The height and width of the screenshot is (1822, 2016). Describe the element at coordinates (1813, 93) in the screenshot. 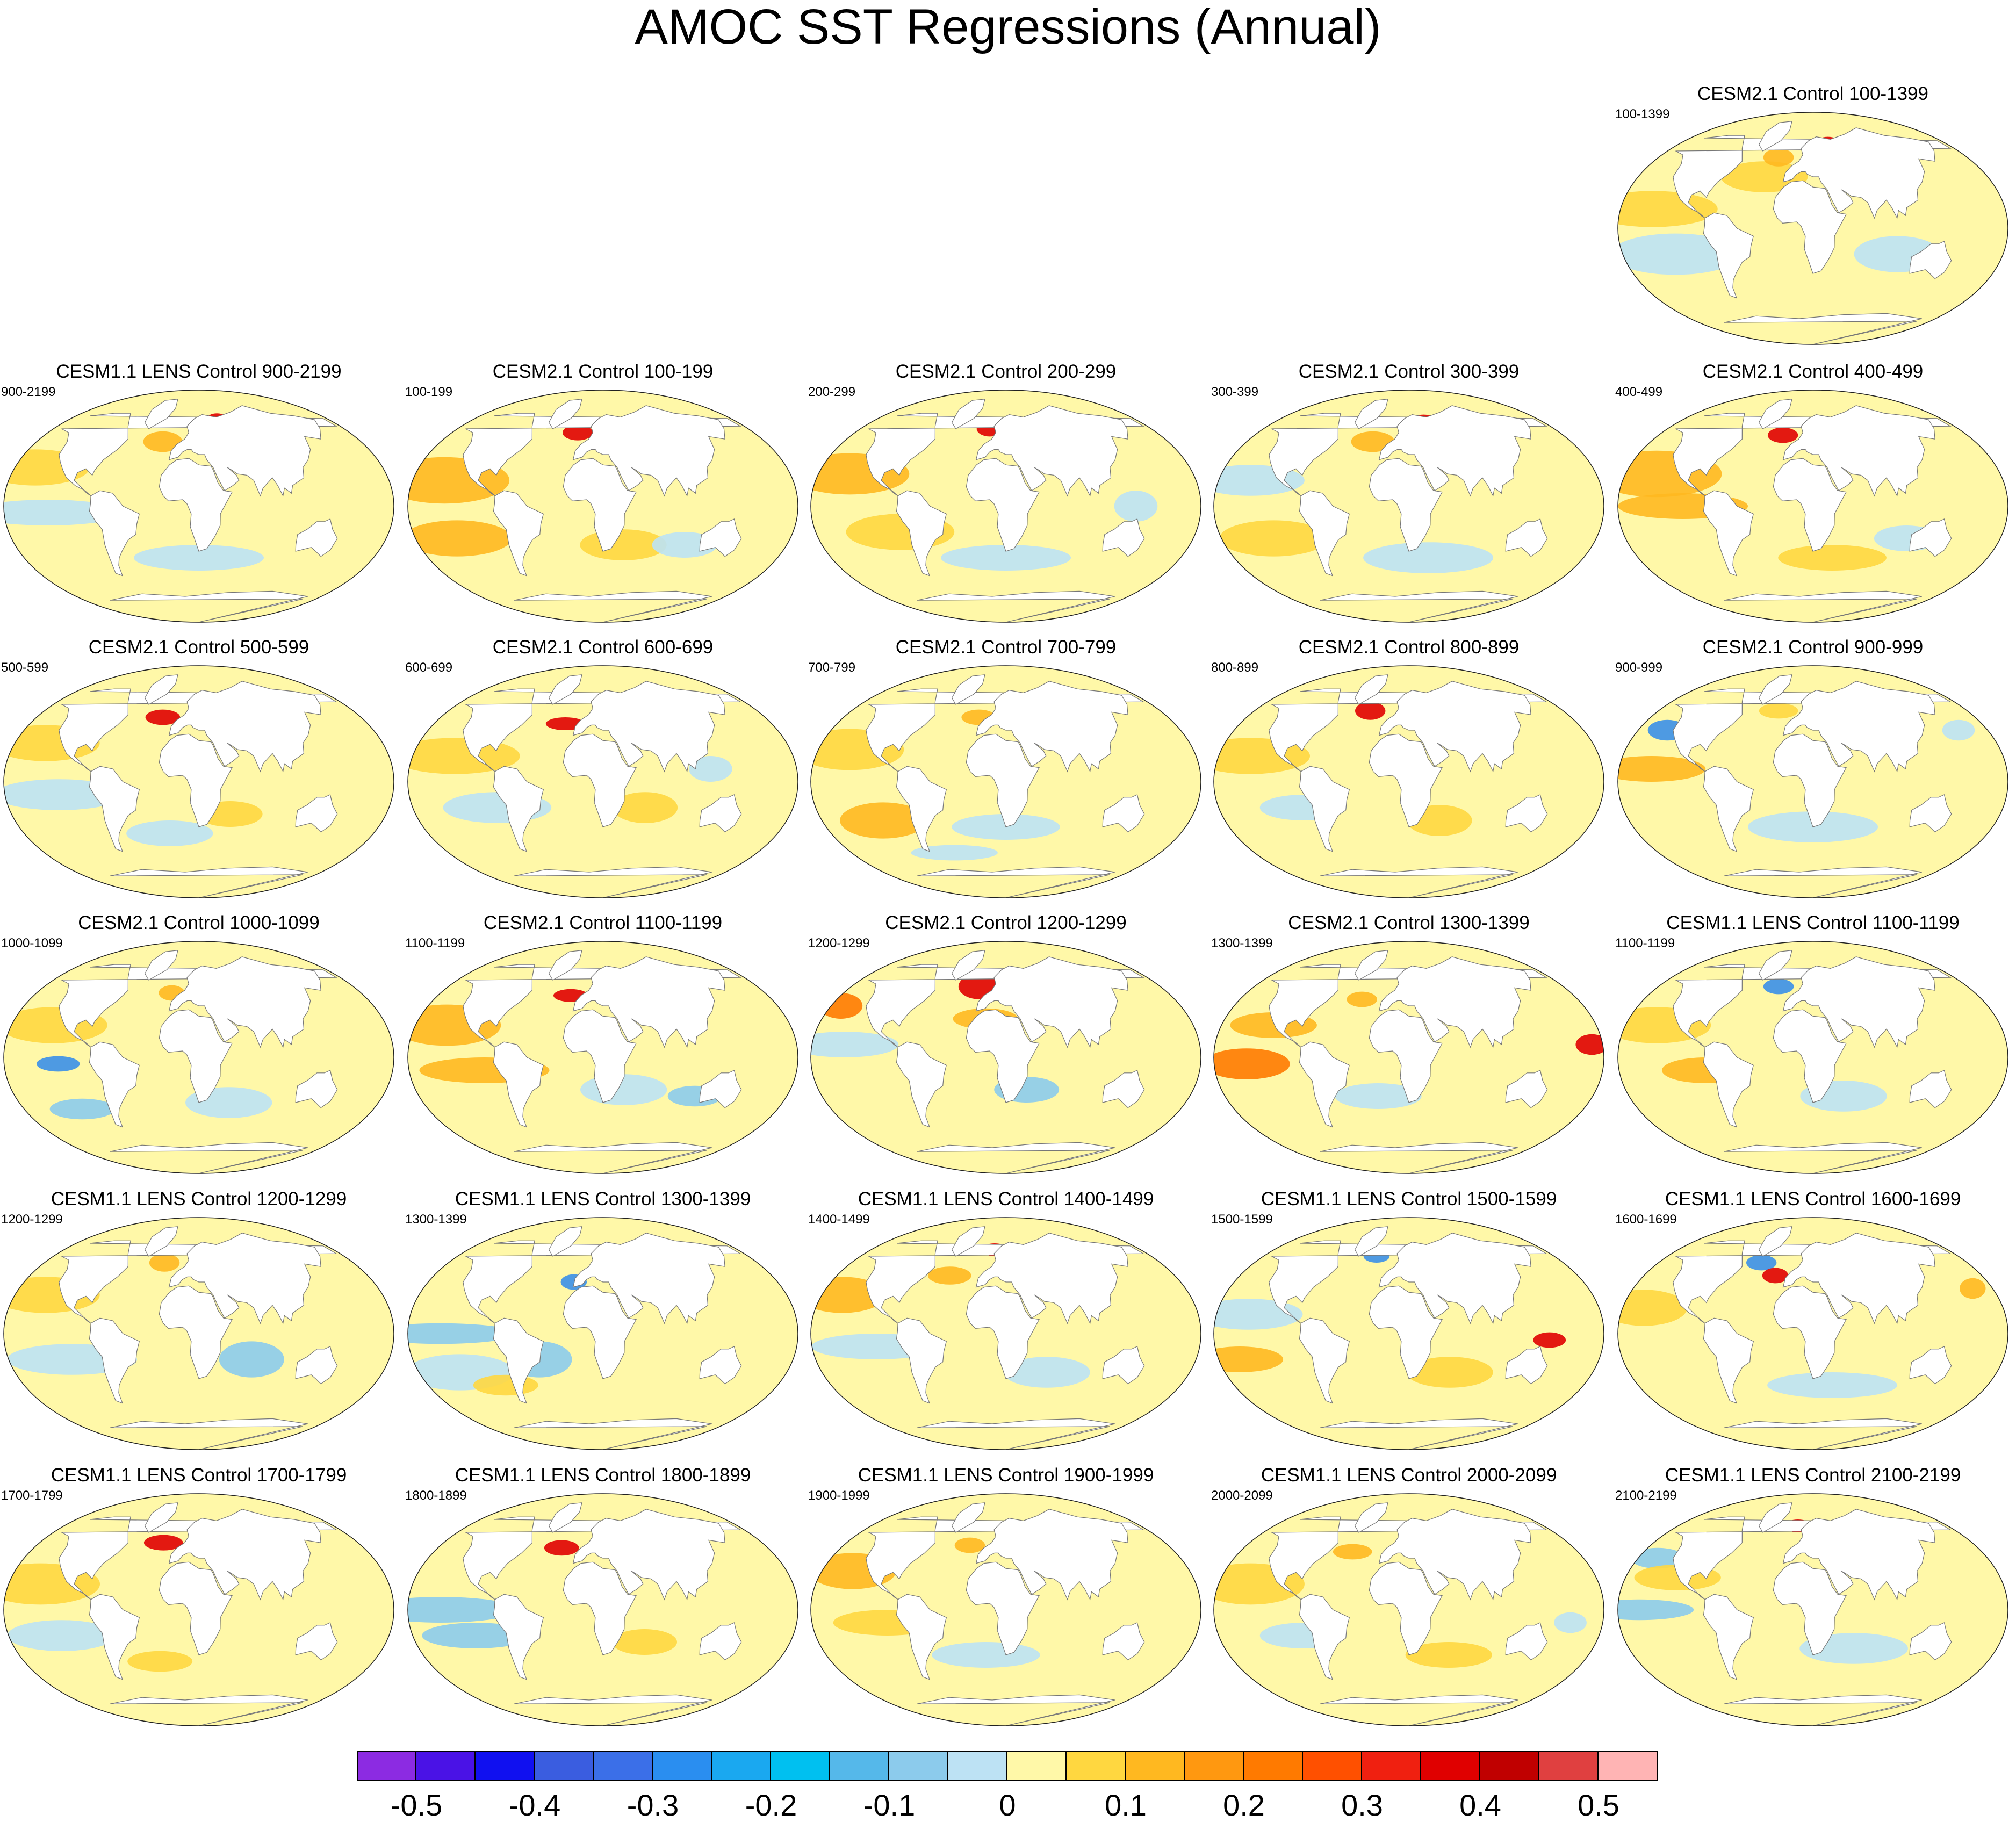

I see `panel-title: CESM2.1 Control 100-1399` at that location.